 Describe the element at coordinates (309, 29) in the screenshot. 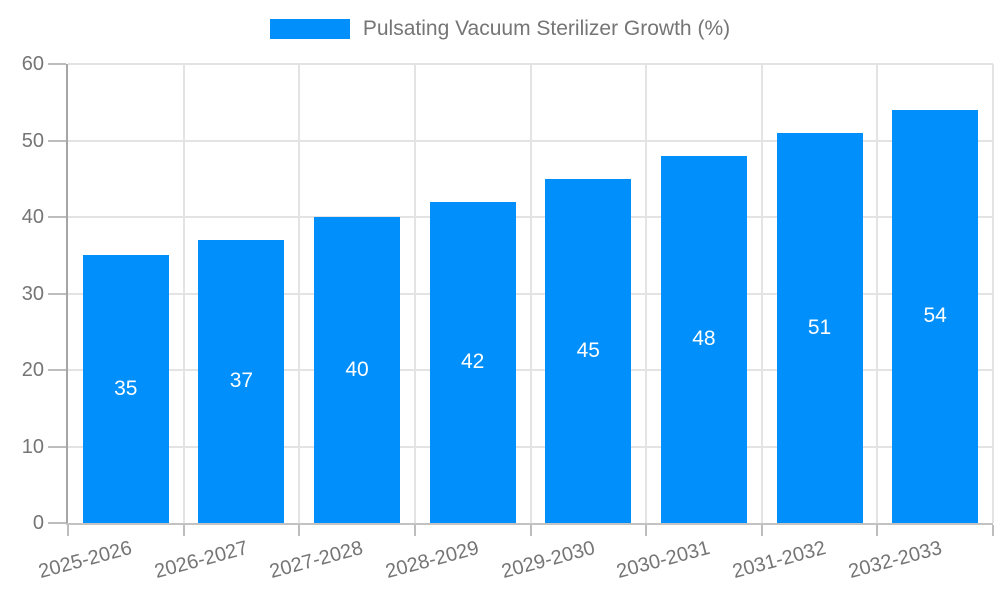

I see `legend-swatch` at that location.